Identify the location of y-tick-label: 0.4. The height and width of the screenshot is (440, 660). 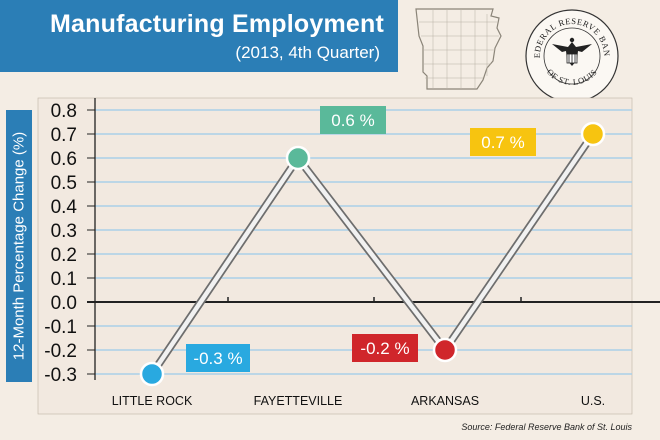
(64, 207).